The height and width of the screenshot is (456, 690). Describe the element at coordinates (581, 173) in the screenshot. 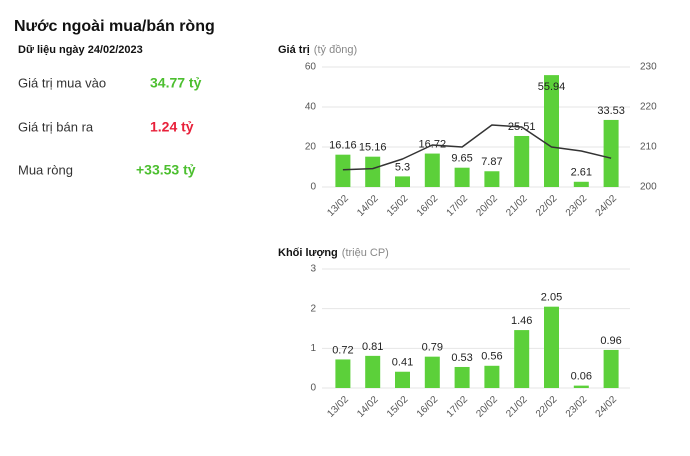

I see `value-label: 2.61` at that location.